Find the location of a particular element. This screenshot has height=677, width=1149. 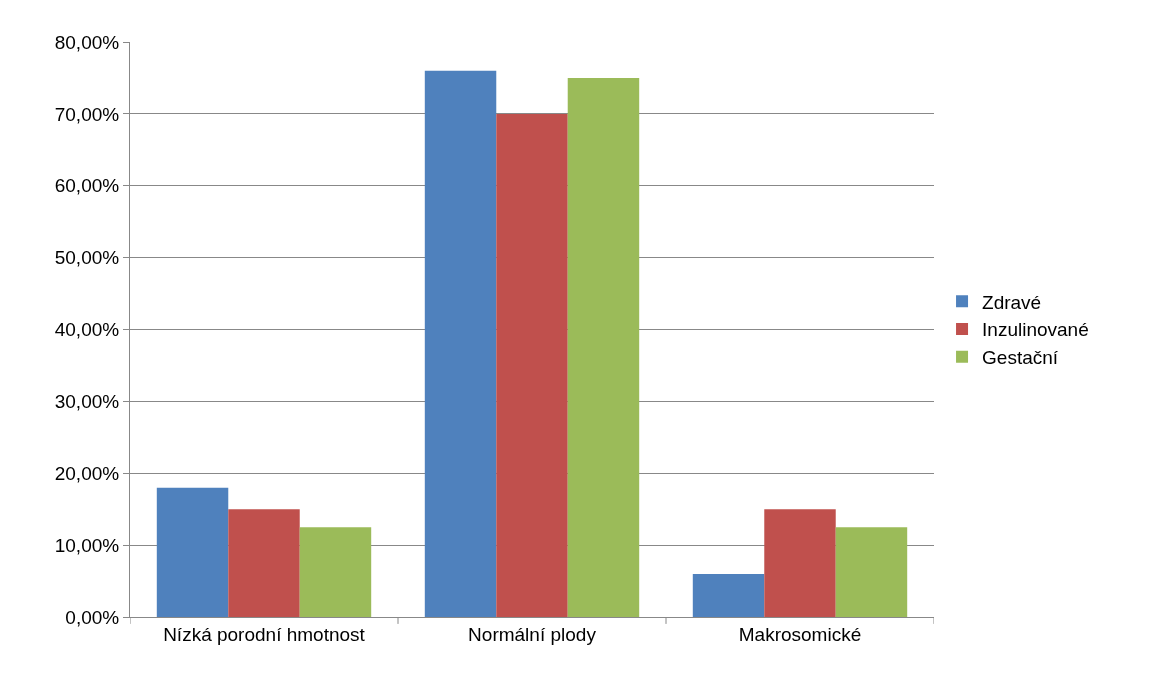

y-tick-label: 70,00% is located at coordinates (87, 114).